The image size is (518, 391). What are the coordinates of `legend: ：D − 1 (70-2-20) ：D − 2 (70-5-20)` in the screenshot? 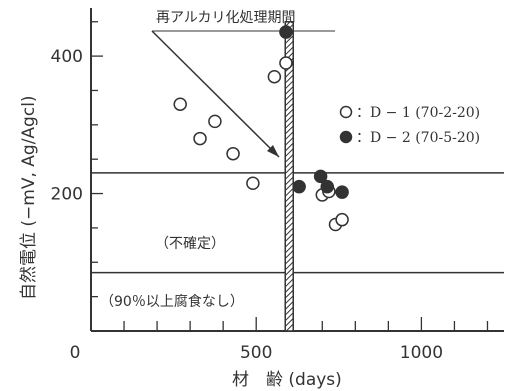 It's located at (409, 125).